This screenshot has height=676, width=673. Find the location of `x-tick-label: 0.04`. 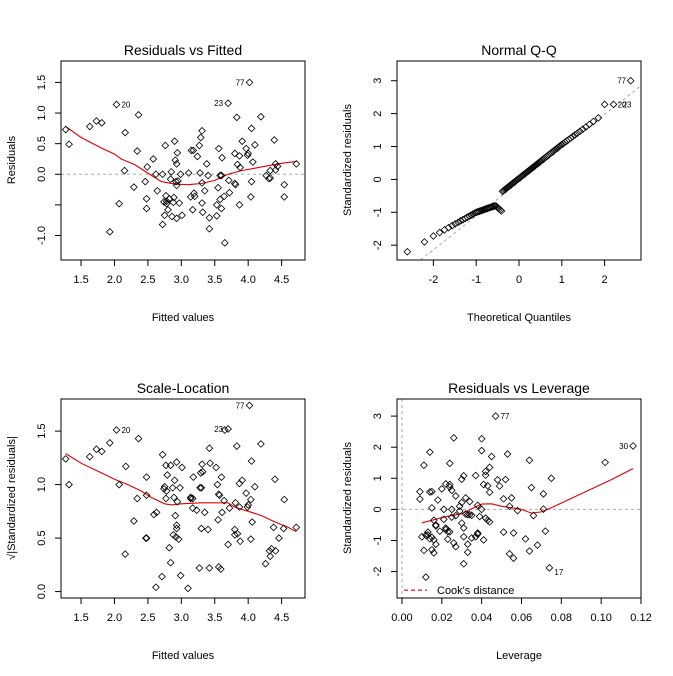

x-tick-label: 0.04 is located at coordinates (481, 618).